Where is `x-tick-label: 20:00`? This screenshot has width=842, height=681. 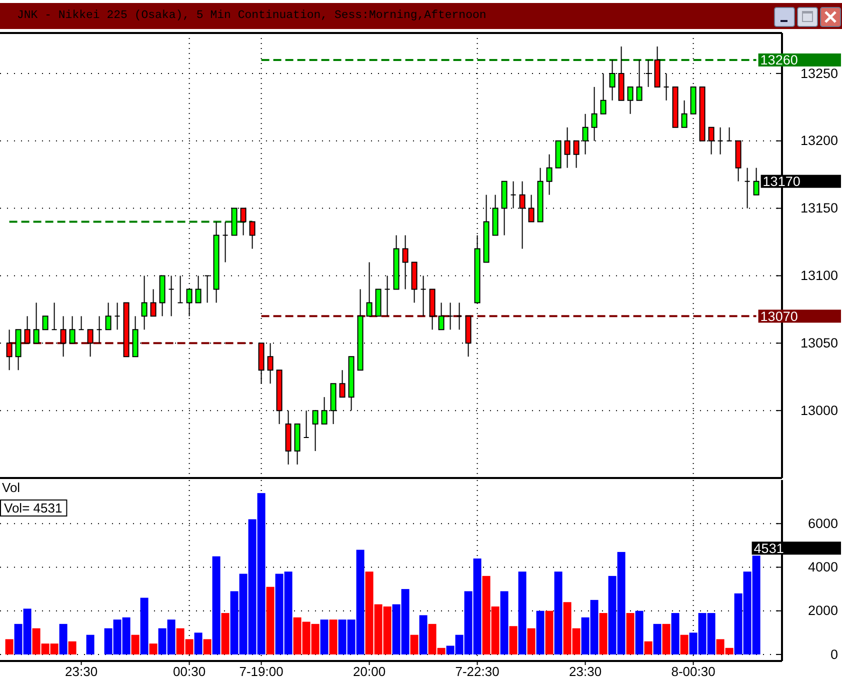 x-tick-label: 20:00 is located at coordinates (369, 672).